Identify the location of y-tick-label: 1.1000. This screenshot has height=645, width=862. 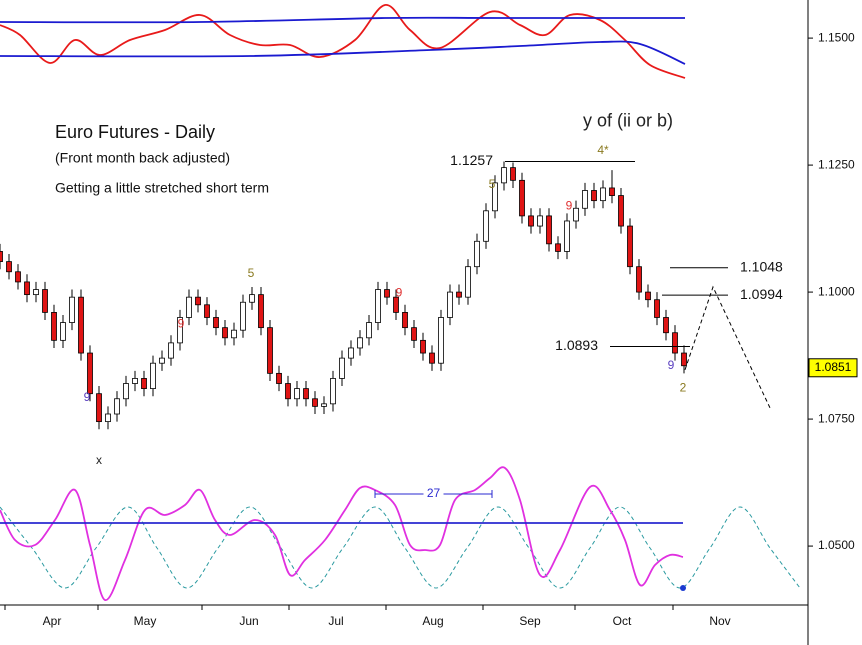
(836, 291).